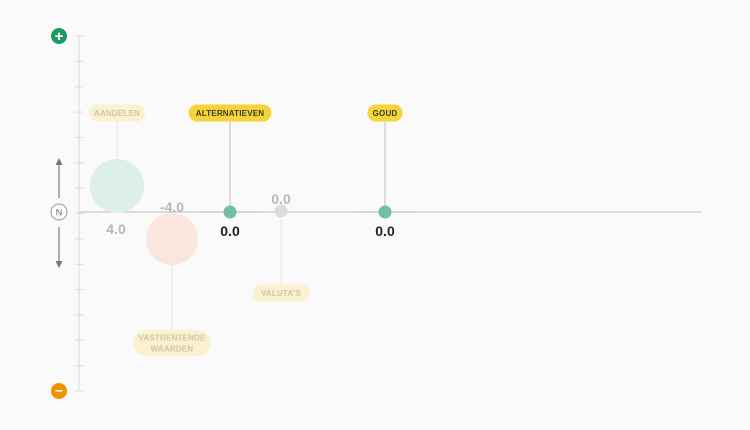 This screenshot has height=430, width=750. What do you see at coordinates (59, 247) in the screenshot?
I see `arrow-down-icon` at bounding box center [59, 247].